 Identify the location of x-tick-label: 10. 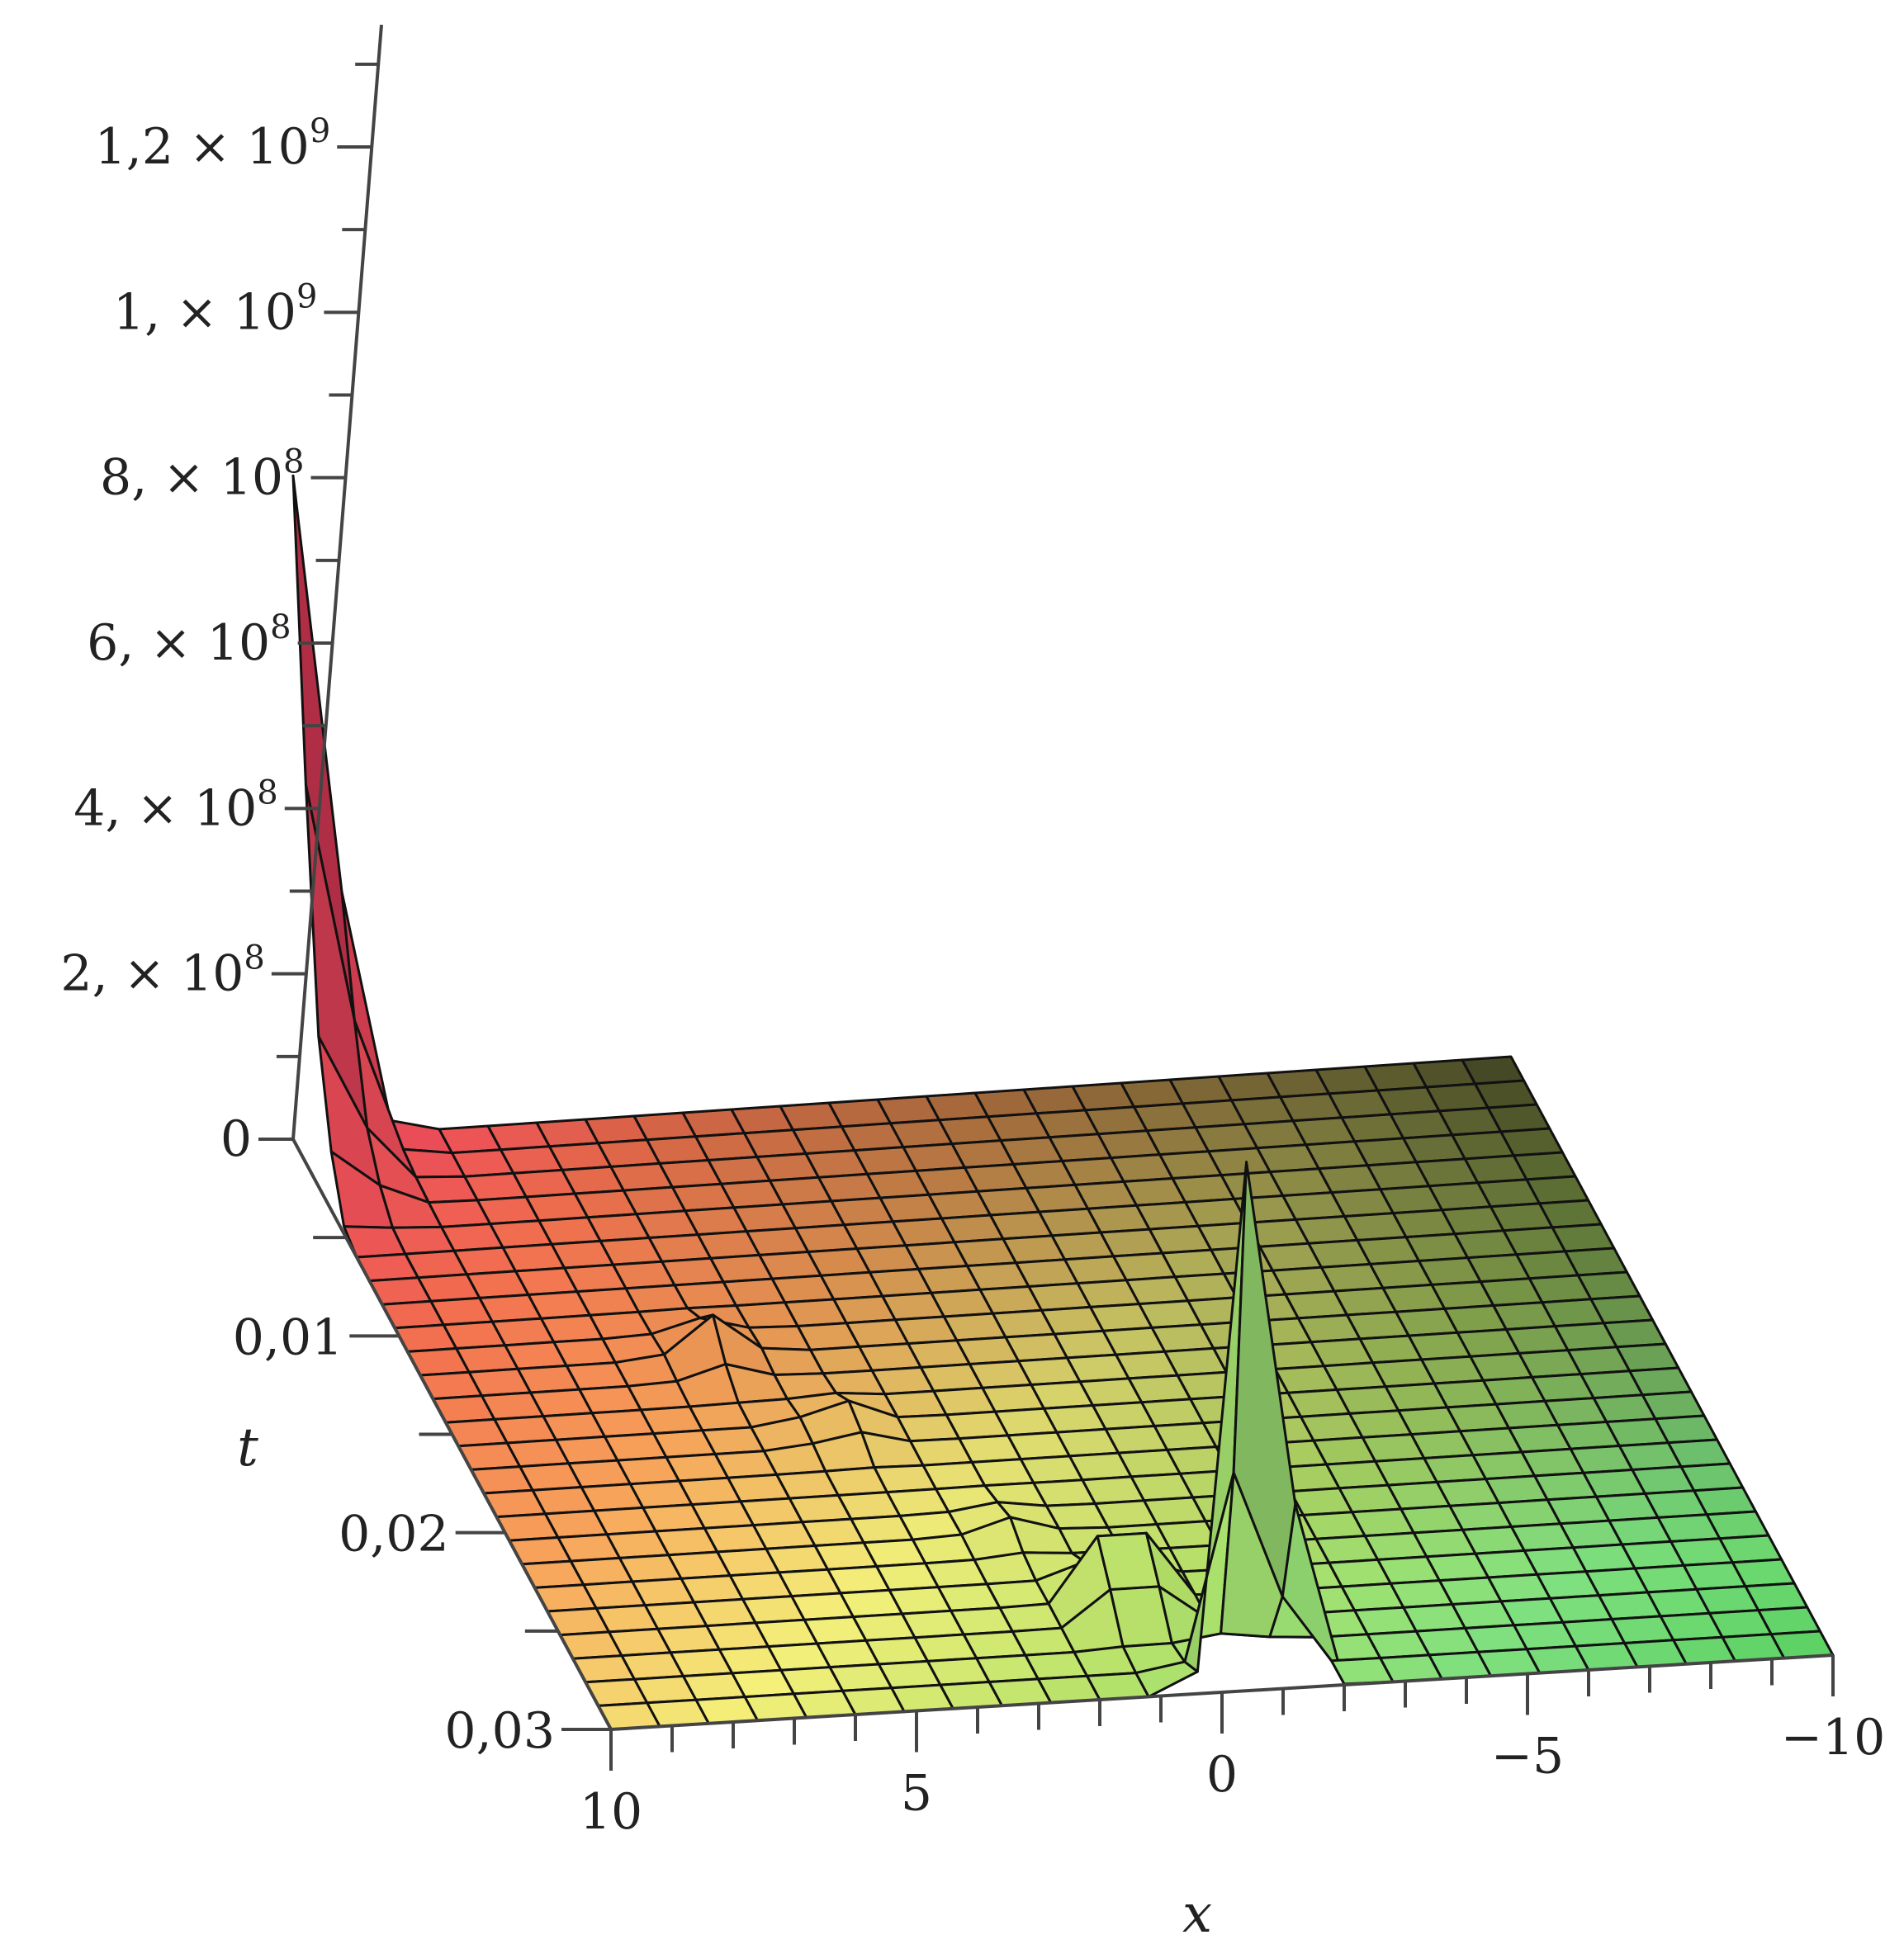
(611, 1812).